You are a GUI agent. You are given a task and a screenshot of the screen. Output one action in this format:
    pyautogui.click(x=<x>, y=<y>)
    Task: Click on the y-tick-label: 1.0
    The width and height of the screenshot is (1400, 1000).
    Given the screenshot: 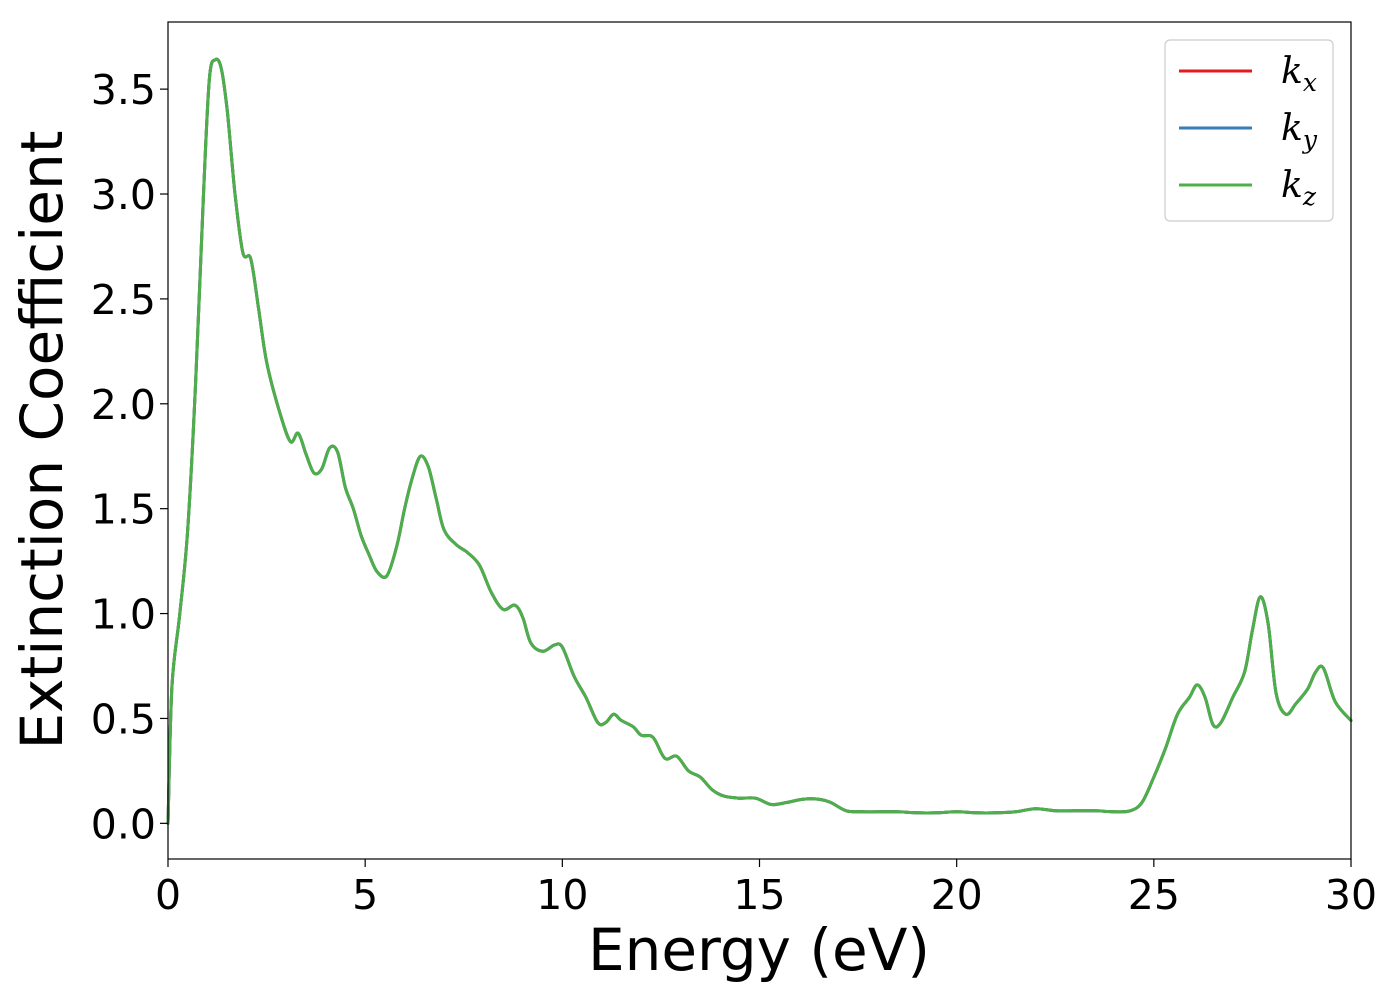 What is the action you would take?
    pyautogui.click(x=123, y=615)
    